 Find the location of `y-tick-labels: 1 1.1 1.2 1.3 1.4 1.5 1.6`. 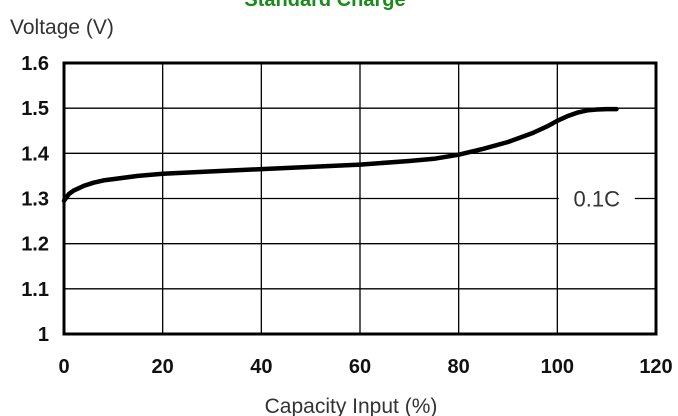

y-tick-labels: 1 1.1 1.2 1.3 1.4 1.5 1.6 is located at coordinates (35, 199).